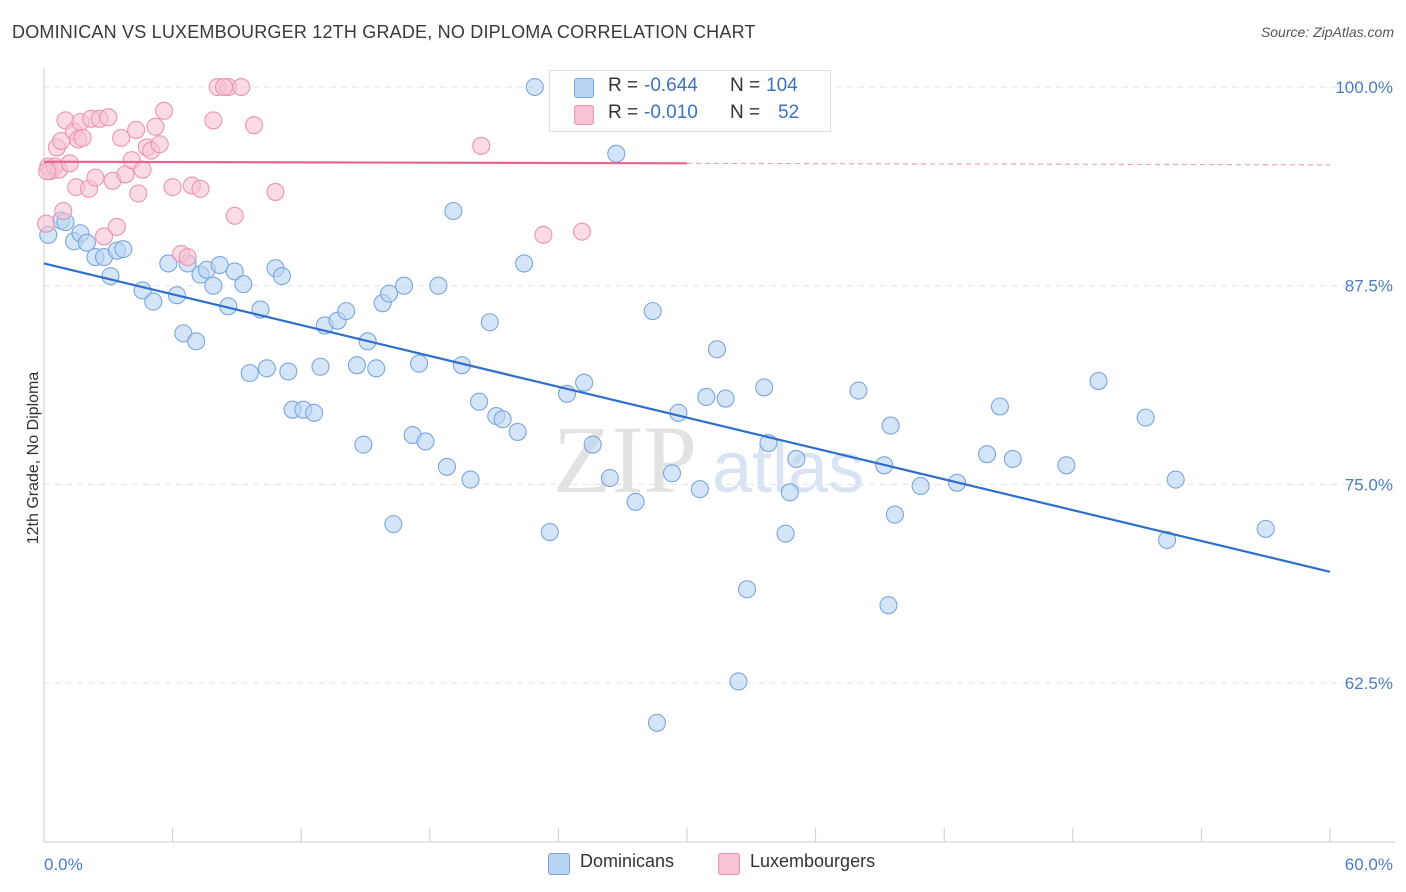  I want to click on y-tick-label-2: 87.5%, so click(1369, 286).